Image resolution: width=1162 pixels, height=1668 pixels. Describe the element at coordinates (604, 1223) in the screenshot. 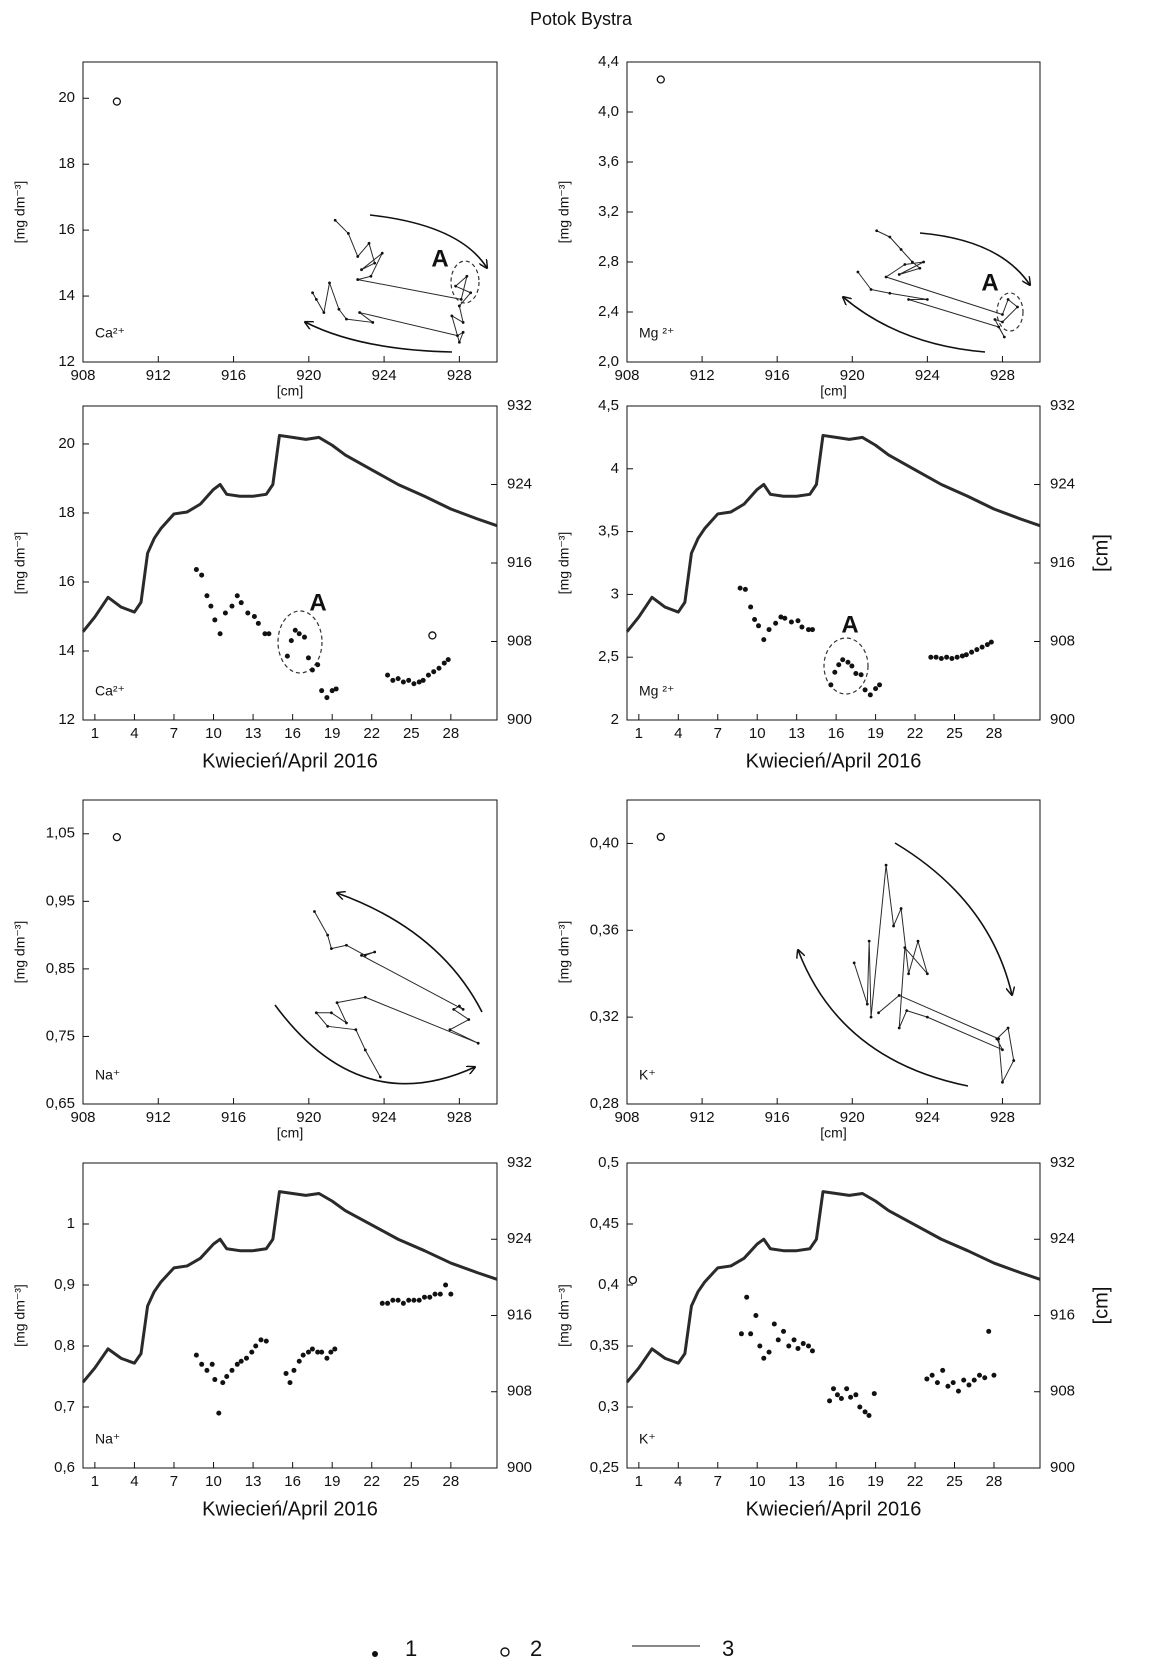

I see `y-tick-label: 0,45` at that location.